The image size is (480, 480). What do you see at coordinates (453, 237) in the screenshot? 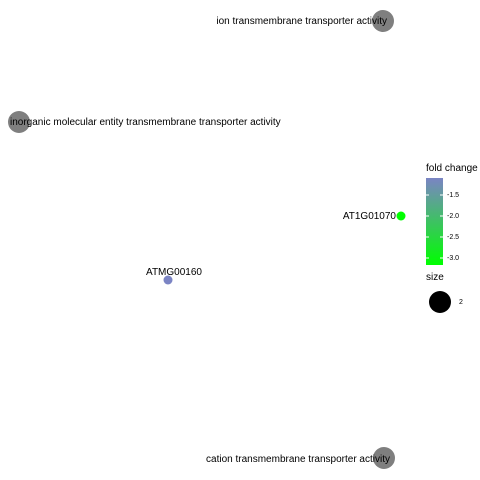
I see `colorbar-tick-label: -2.5` at bounding box center [453, 237].